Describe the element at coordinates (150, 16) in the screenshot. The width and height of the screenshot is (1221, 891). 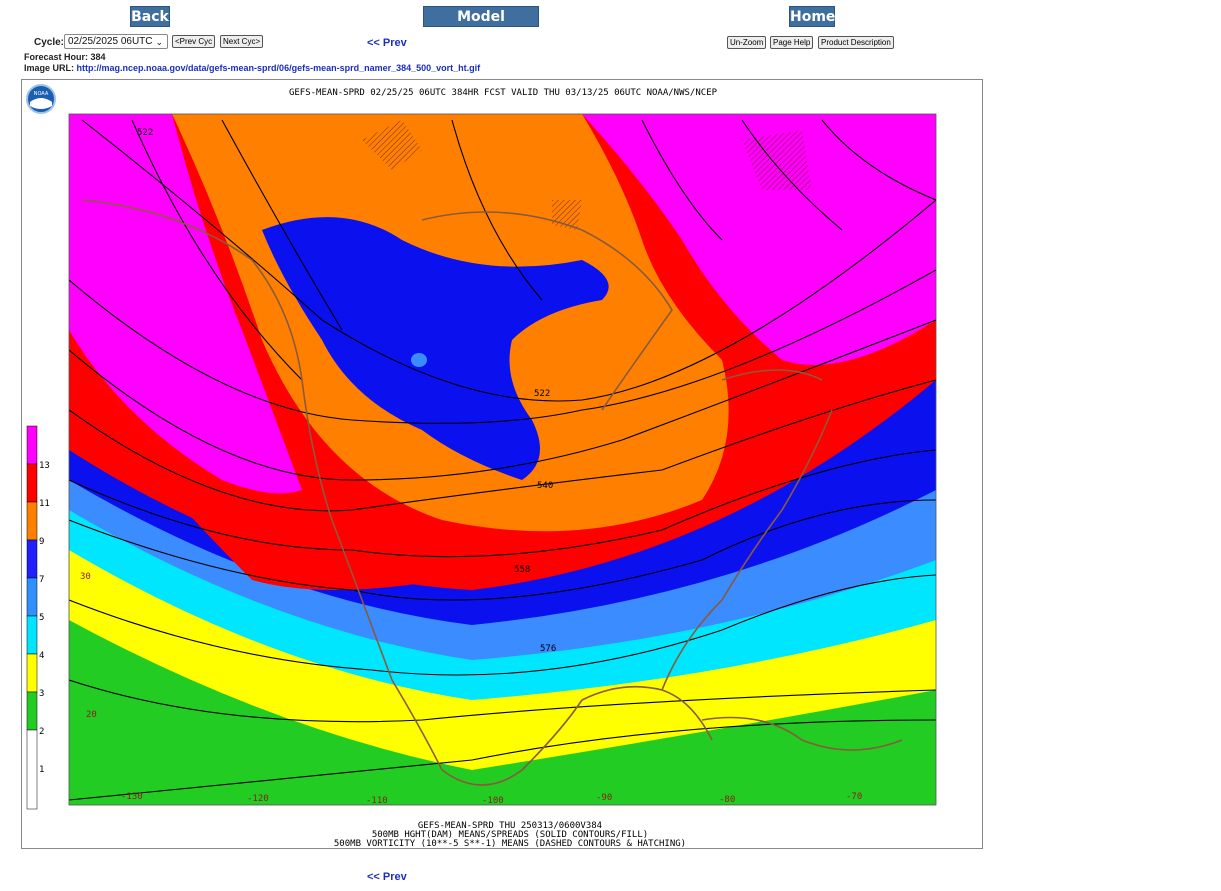
I see `back-button: Back` at that location.